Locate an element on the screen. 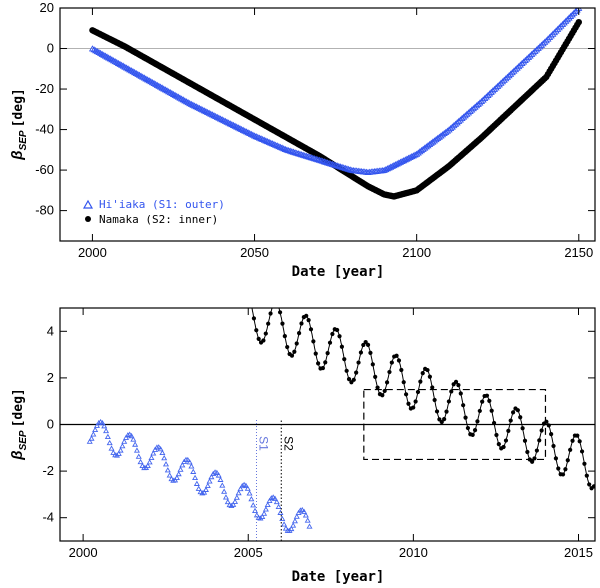  y-tick-label: -4 is located at coordinates (48, 517).